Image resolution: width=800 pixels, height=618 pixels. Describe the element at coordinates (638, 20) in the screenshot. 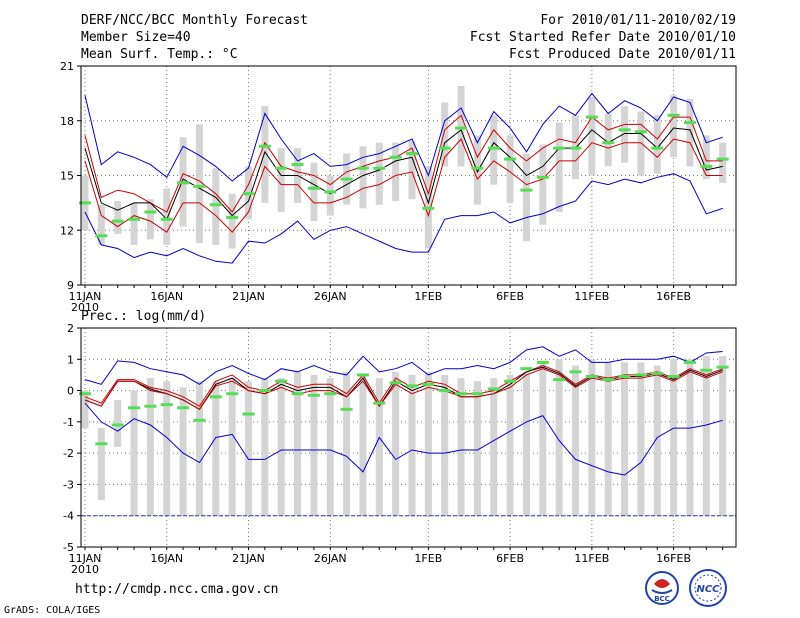

I see `forecast-period: For 2010/01/11-2010/02/19` at that location.